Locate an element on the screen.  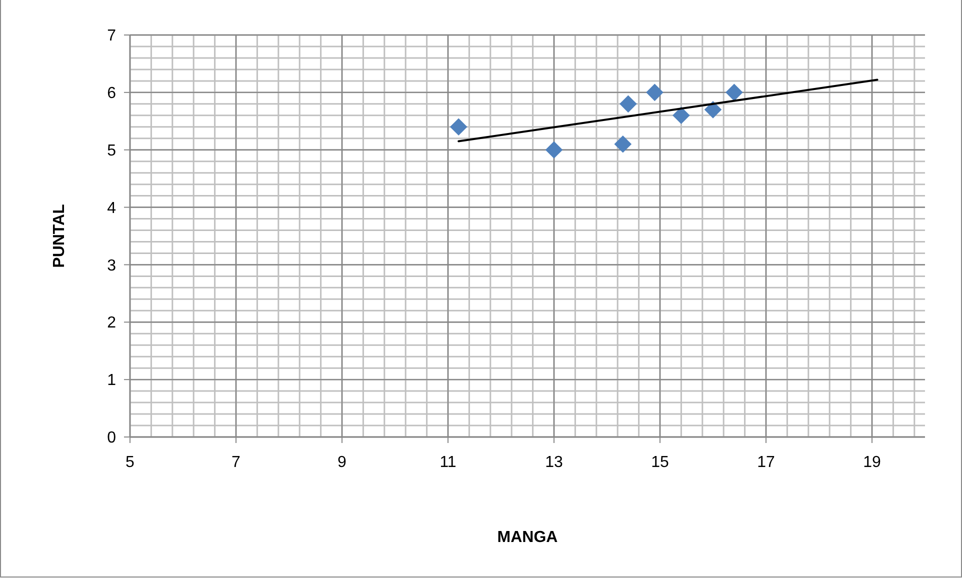
y-tick-label: 1 is located at coordinates (111, 381).